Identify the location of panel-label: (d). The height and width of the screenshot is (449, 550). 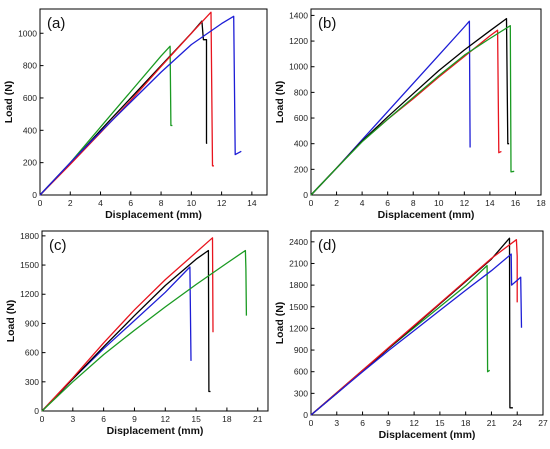
(327, 245).